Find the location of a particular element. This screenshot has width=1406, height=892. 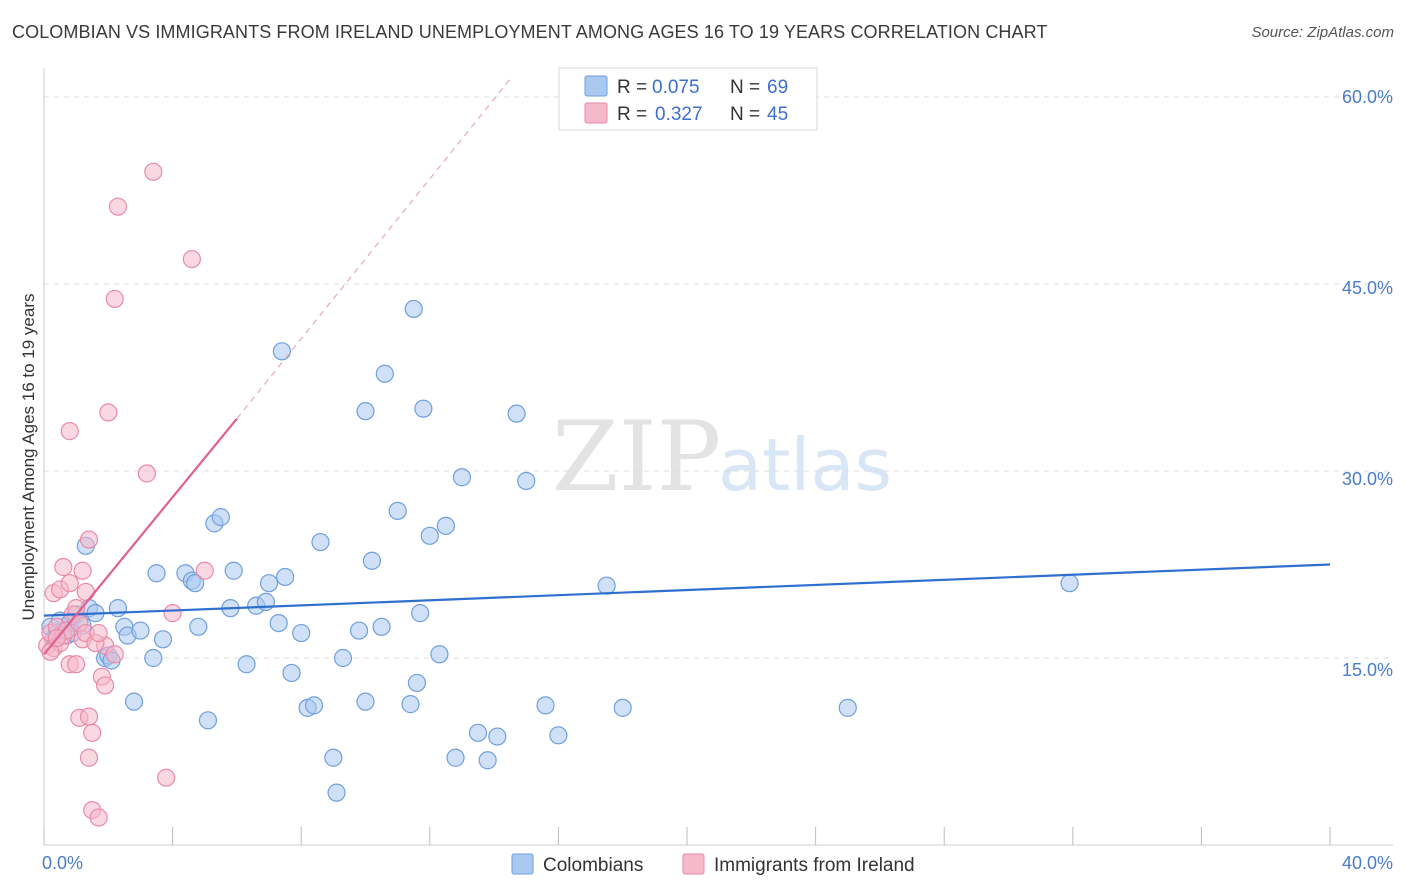

legend-r-label-1: R = is located at coordinates (632, 87).